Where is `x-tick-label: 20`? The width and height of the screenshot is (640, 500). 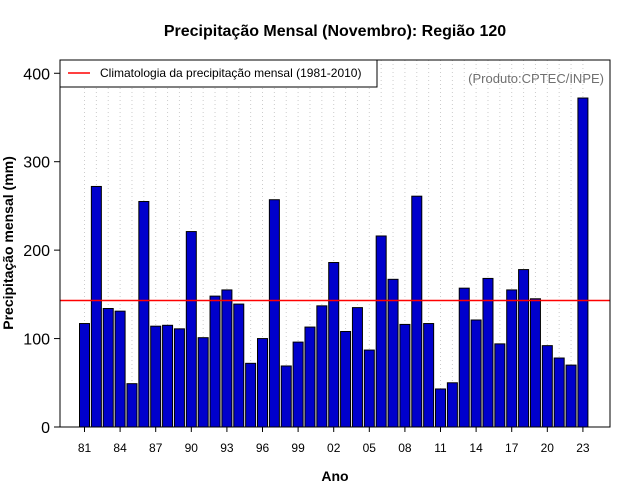
x-tick-label: 20 is located at coordinates (548, 448).